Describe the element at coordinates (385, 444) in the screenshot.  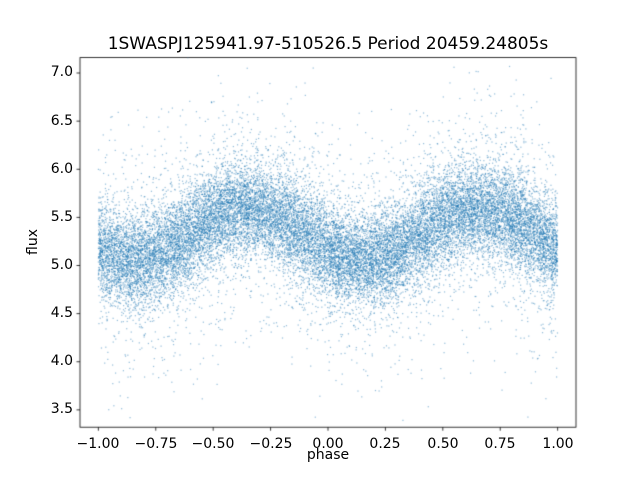
I see `x-tick-label: 0.25` at that location.